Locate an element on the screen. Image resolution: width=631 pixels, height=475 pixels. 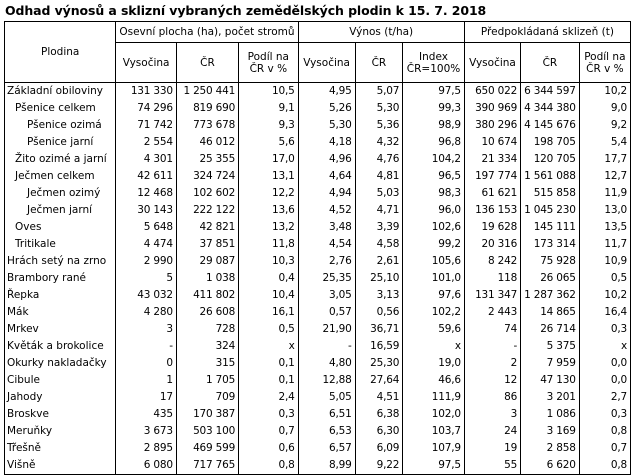
cell-harvest-vysocina: 197 774 is located at coordinates (492, 176).